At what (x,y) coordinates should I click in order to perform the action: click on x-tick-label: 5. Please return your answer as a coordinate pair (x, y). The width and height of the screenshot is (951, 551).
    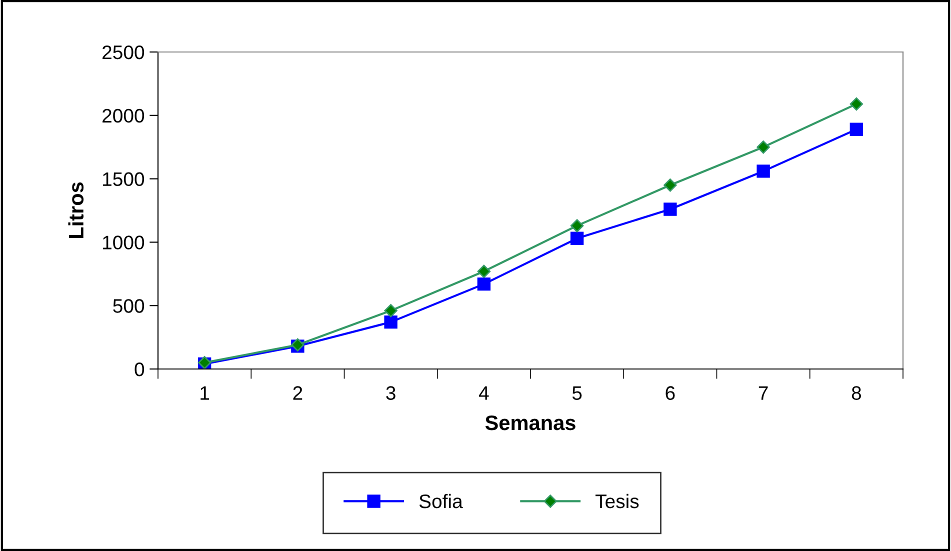
    Looking at the image, I should click on (577, 393).